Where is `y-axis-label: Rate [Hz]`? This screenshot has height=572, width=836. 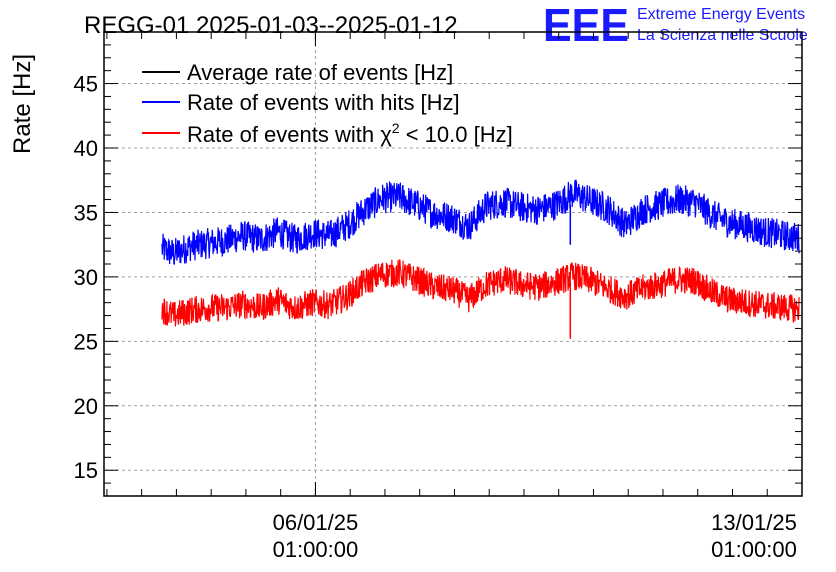
y-axis-label: Rate [Hz] is located at coordinates (22, 104).